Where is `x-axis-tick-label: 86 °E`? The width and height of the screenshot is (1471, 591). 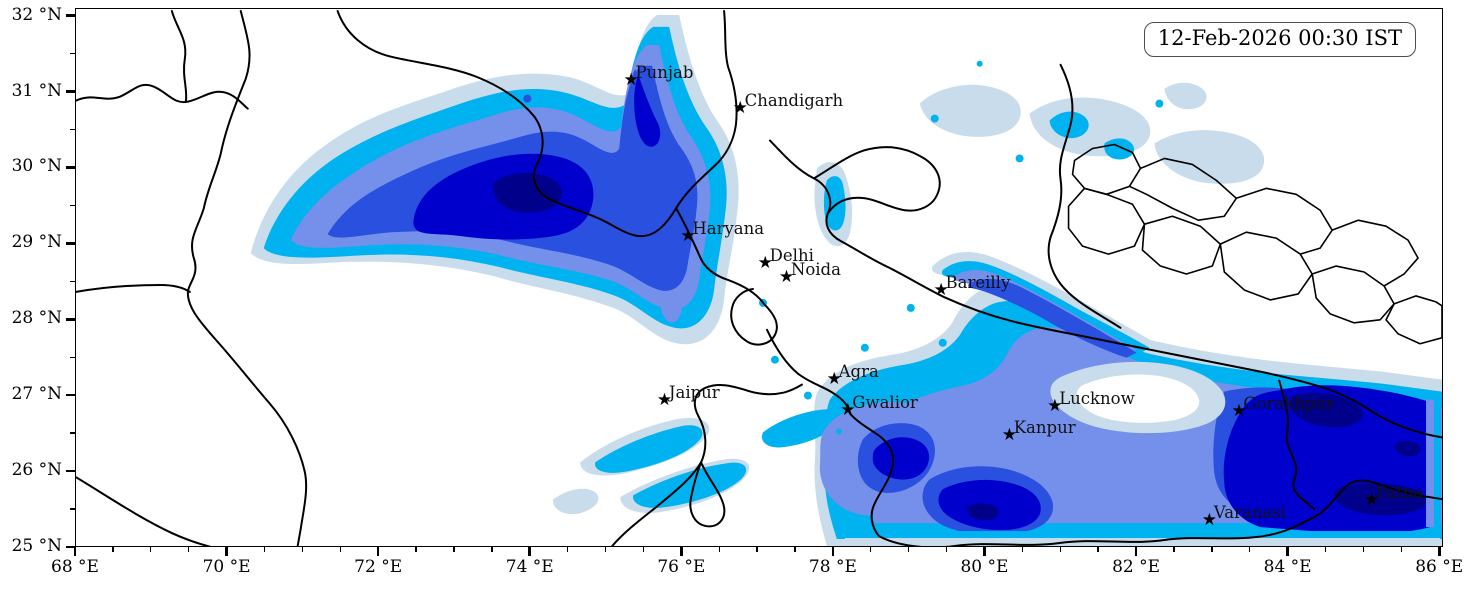 x-axis-tick-label: 86 °E is located at coordinates (1439, 567).